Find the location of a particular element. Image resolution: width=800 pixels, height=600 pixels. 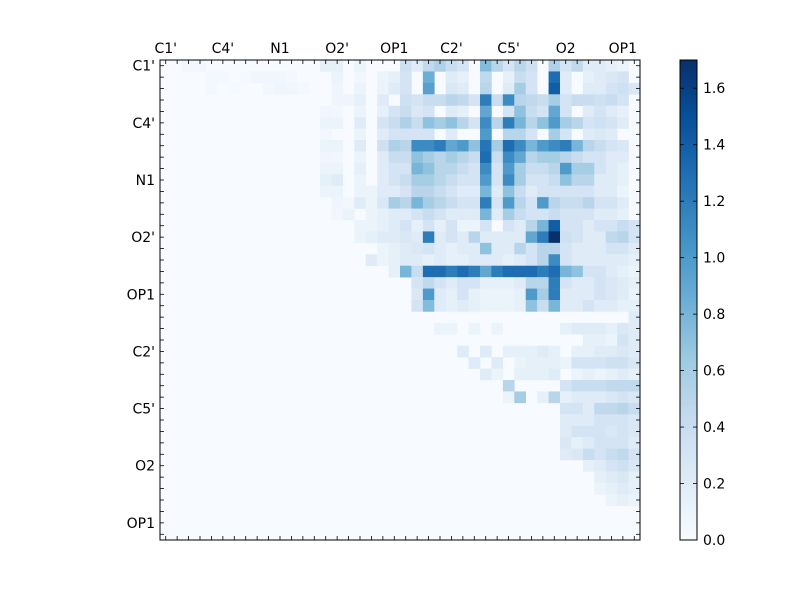

colorbar-ticks: 0.0 0.2 0.4 0.6 0.8 1.0 1.2 1.4 1.6 is located at coordinates (702, 315).